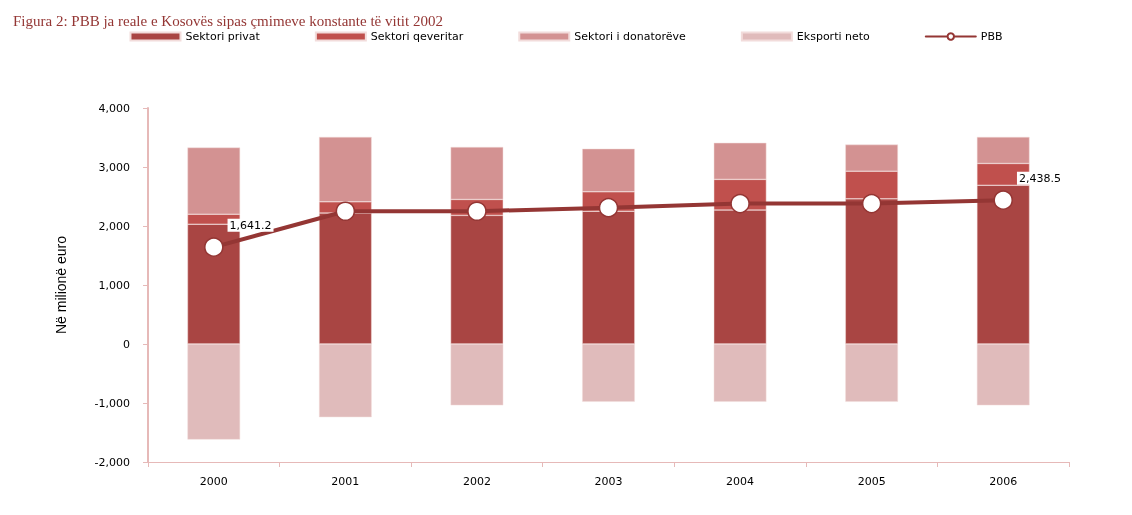 The width and height of the screenshot is (1132, 515). What do you see at coordinates (608, 481) in the screenshot?
I see `x-tick-label: 2003` at bounding box center [608, 481].